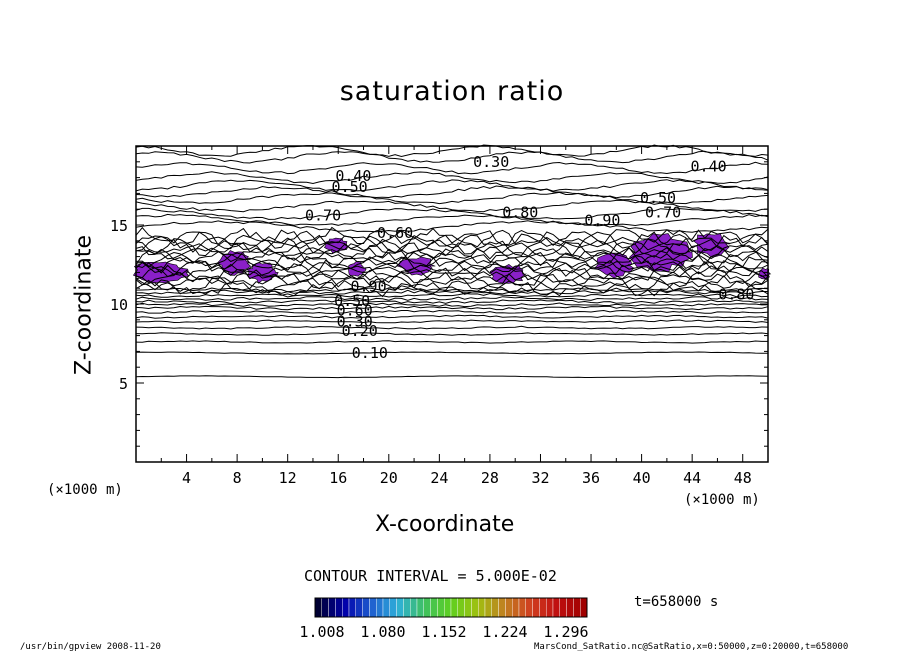  I want to click on y-axis-label: Z-coordinate, so click(84, 305).